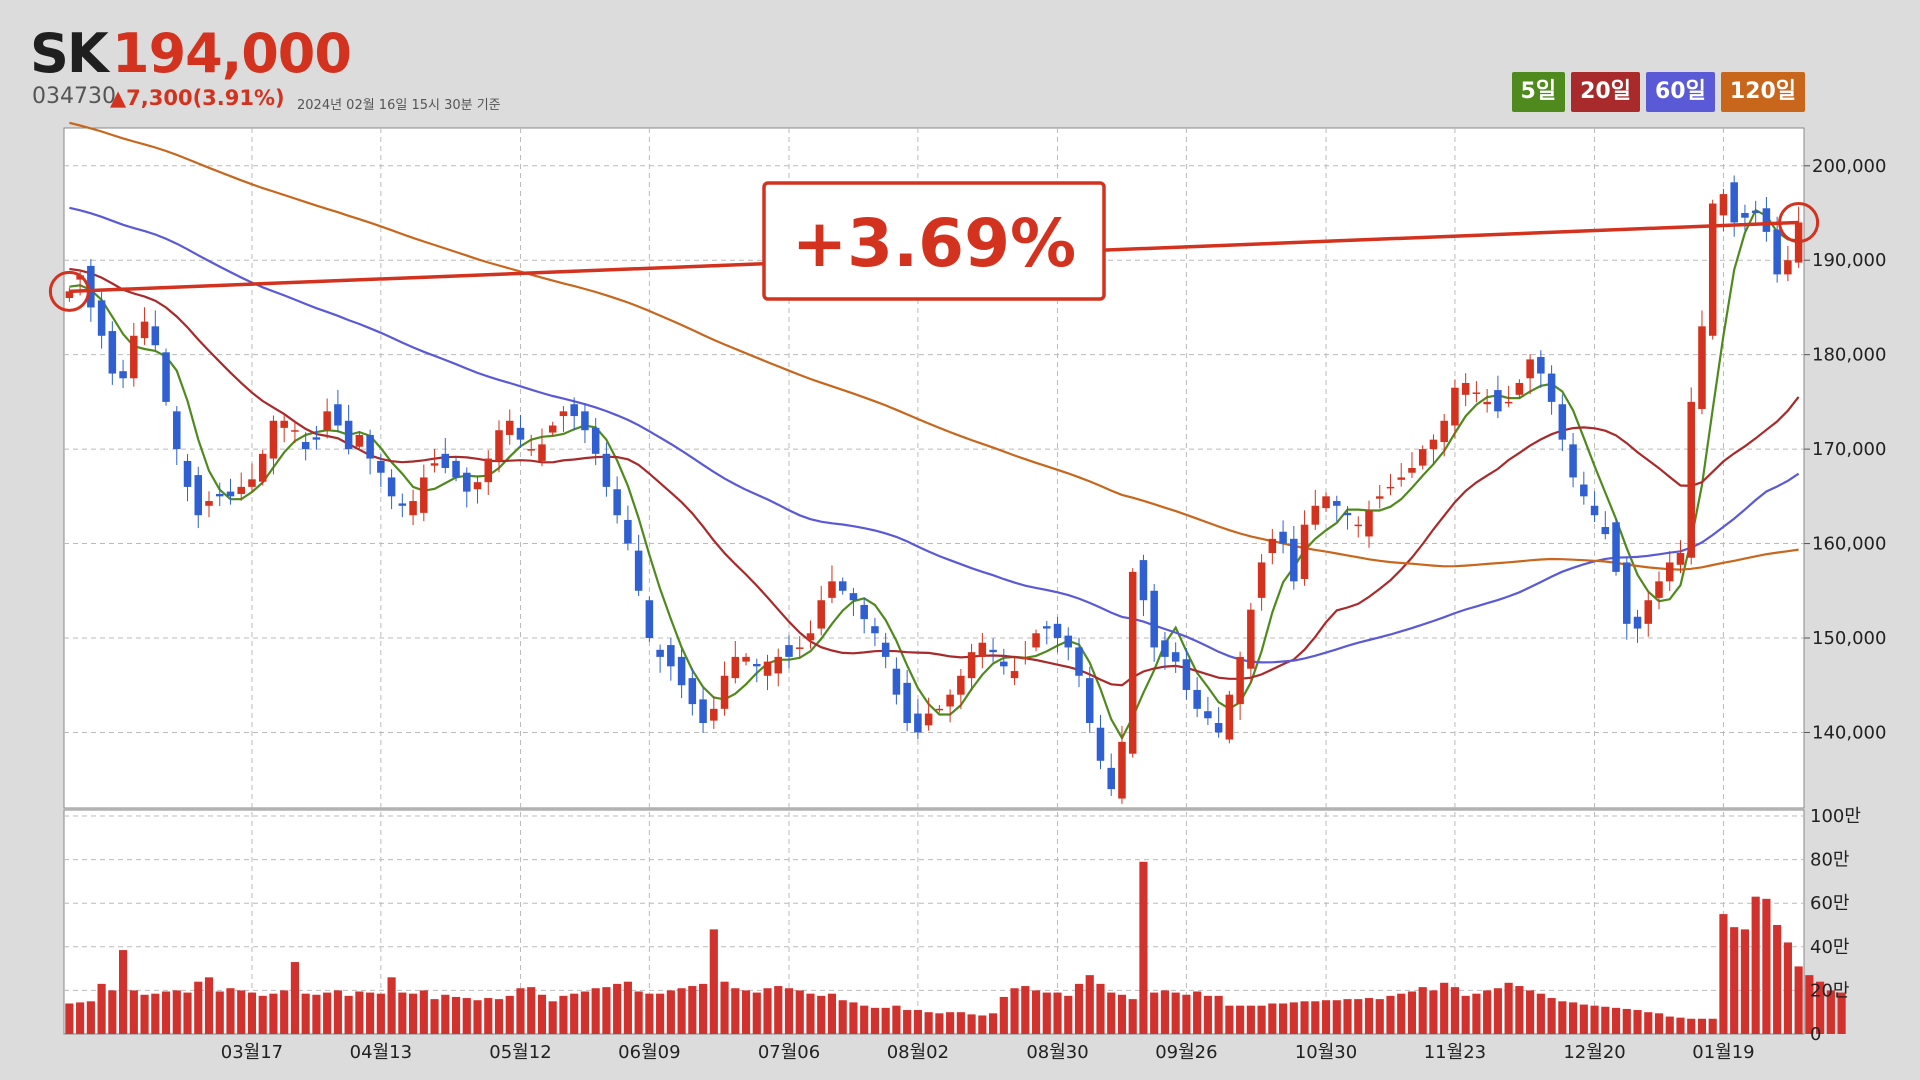 The height and width of the screenshot is (1080, 1920). I want to click on legend-ma5: 5일, so click(1538, 92).